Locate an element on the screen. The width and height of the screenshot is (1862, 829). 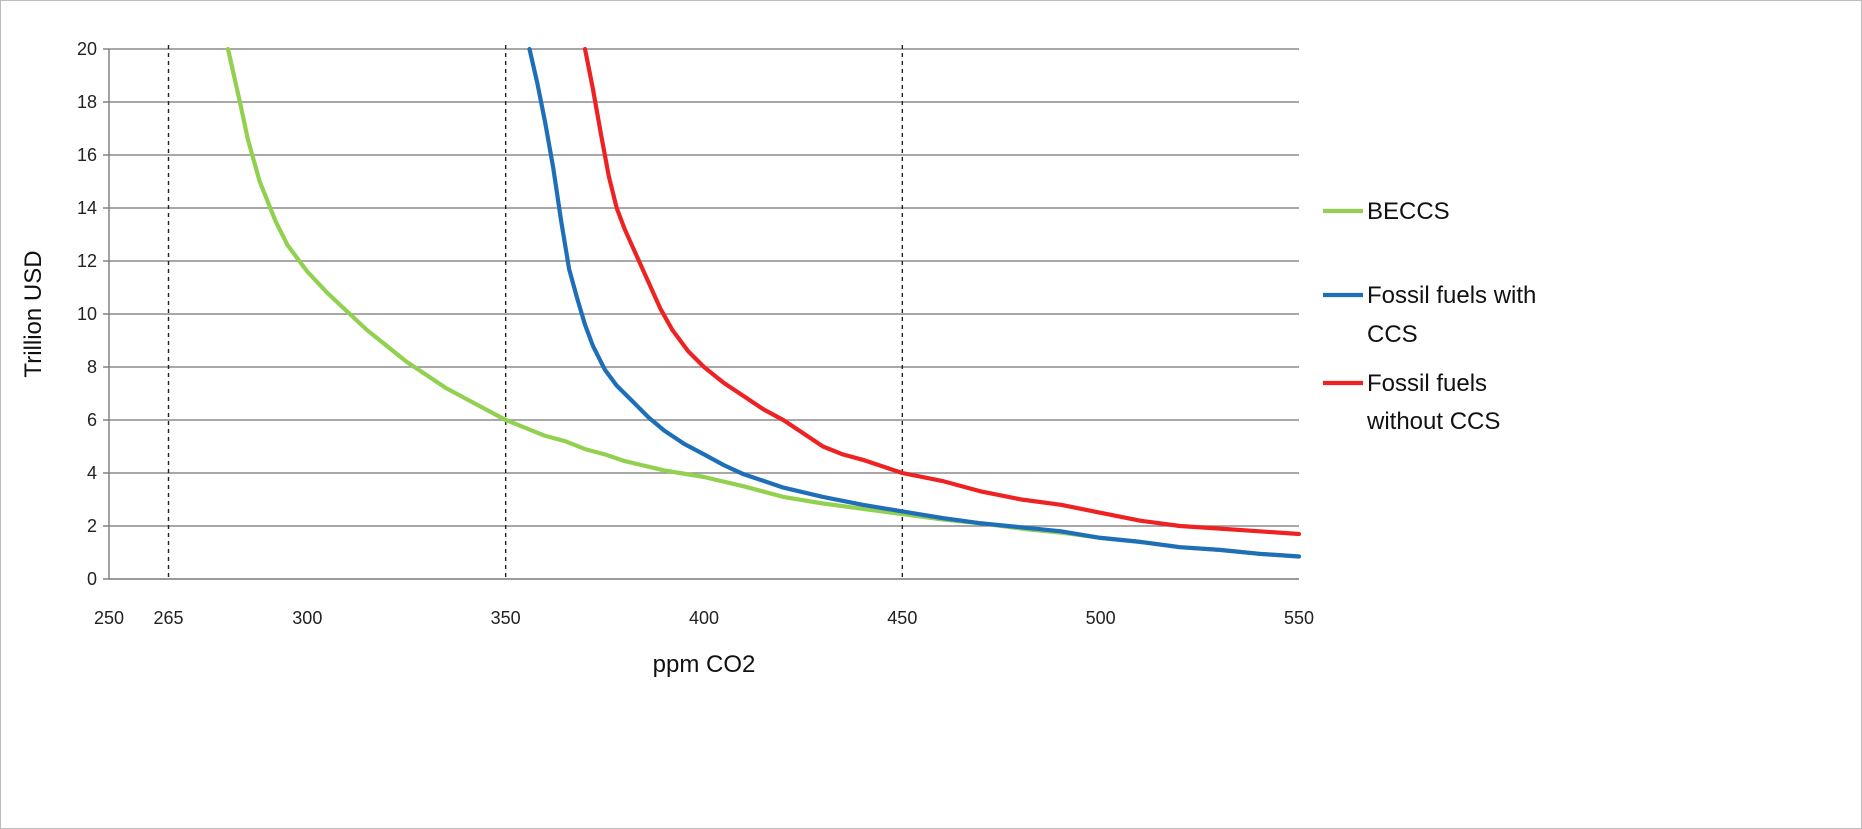
y-tick-label: 14 is located at coordinates (87, 208).